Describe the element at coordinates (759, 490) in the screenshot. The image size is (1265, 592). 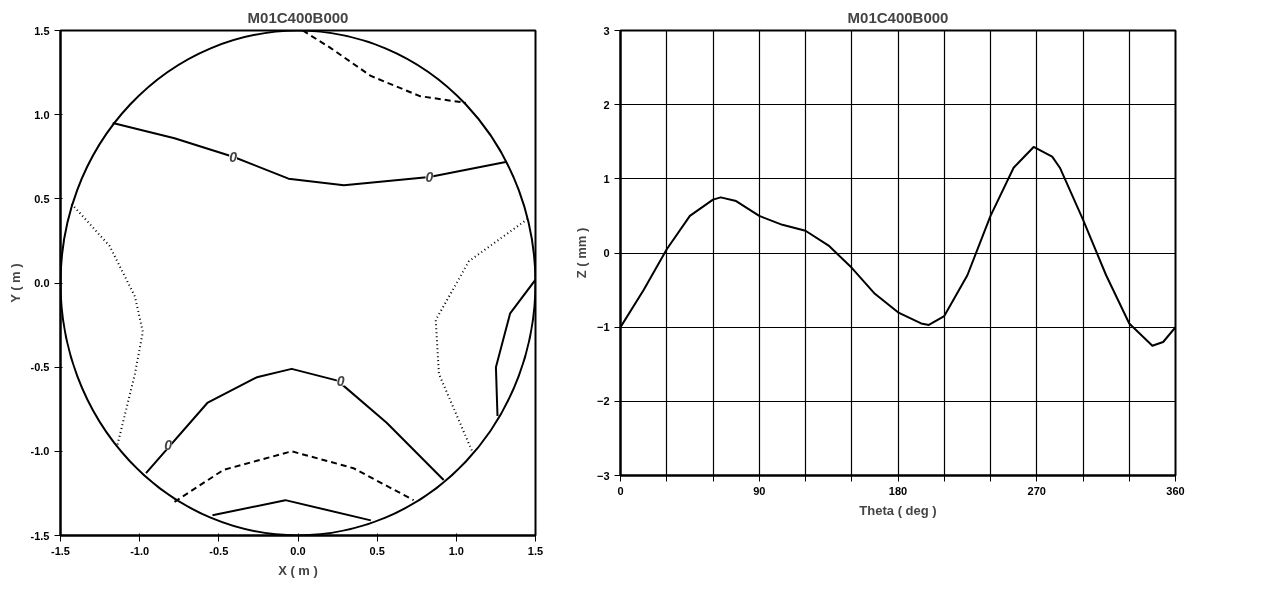
I see `x-tick-label: 90` at that location.